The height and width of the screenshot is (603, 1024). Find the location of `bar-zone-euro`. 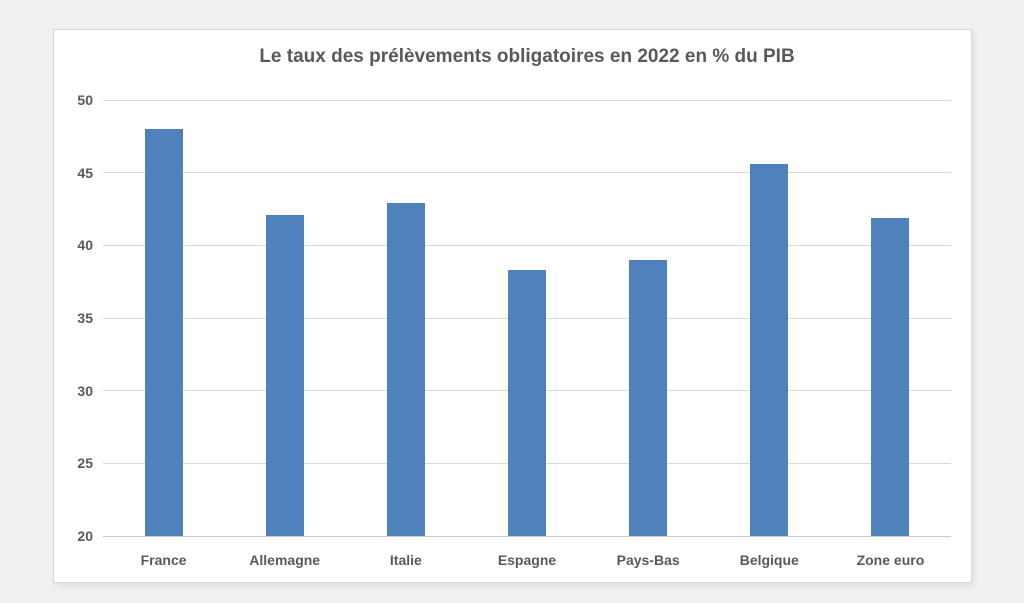

bar-zone-euro is located at coordinates (890, 376).